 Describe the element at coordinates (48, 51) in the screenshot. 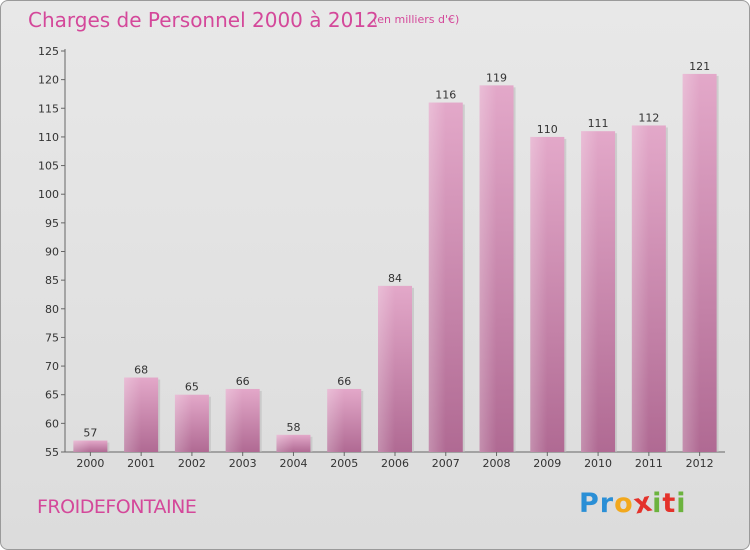

I see `y-tick-label: 125` at that location.